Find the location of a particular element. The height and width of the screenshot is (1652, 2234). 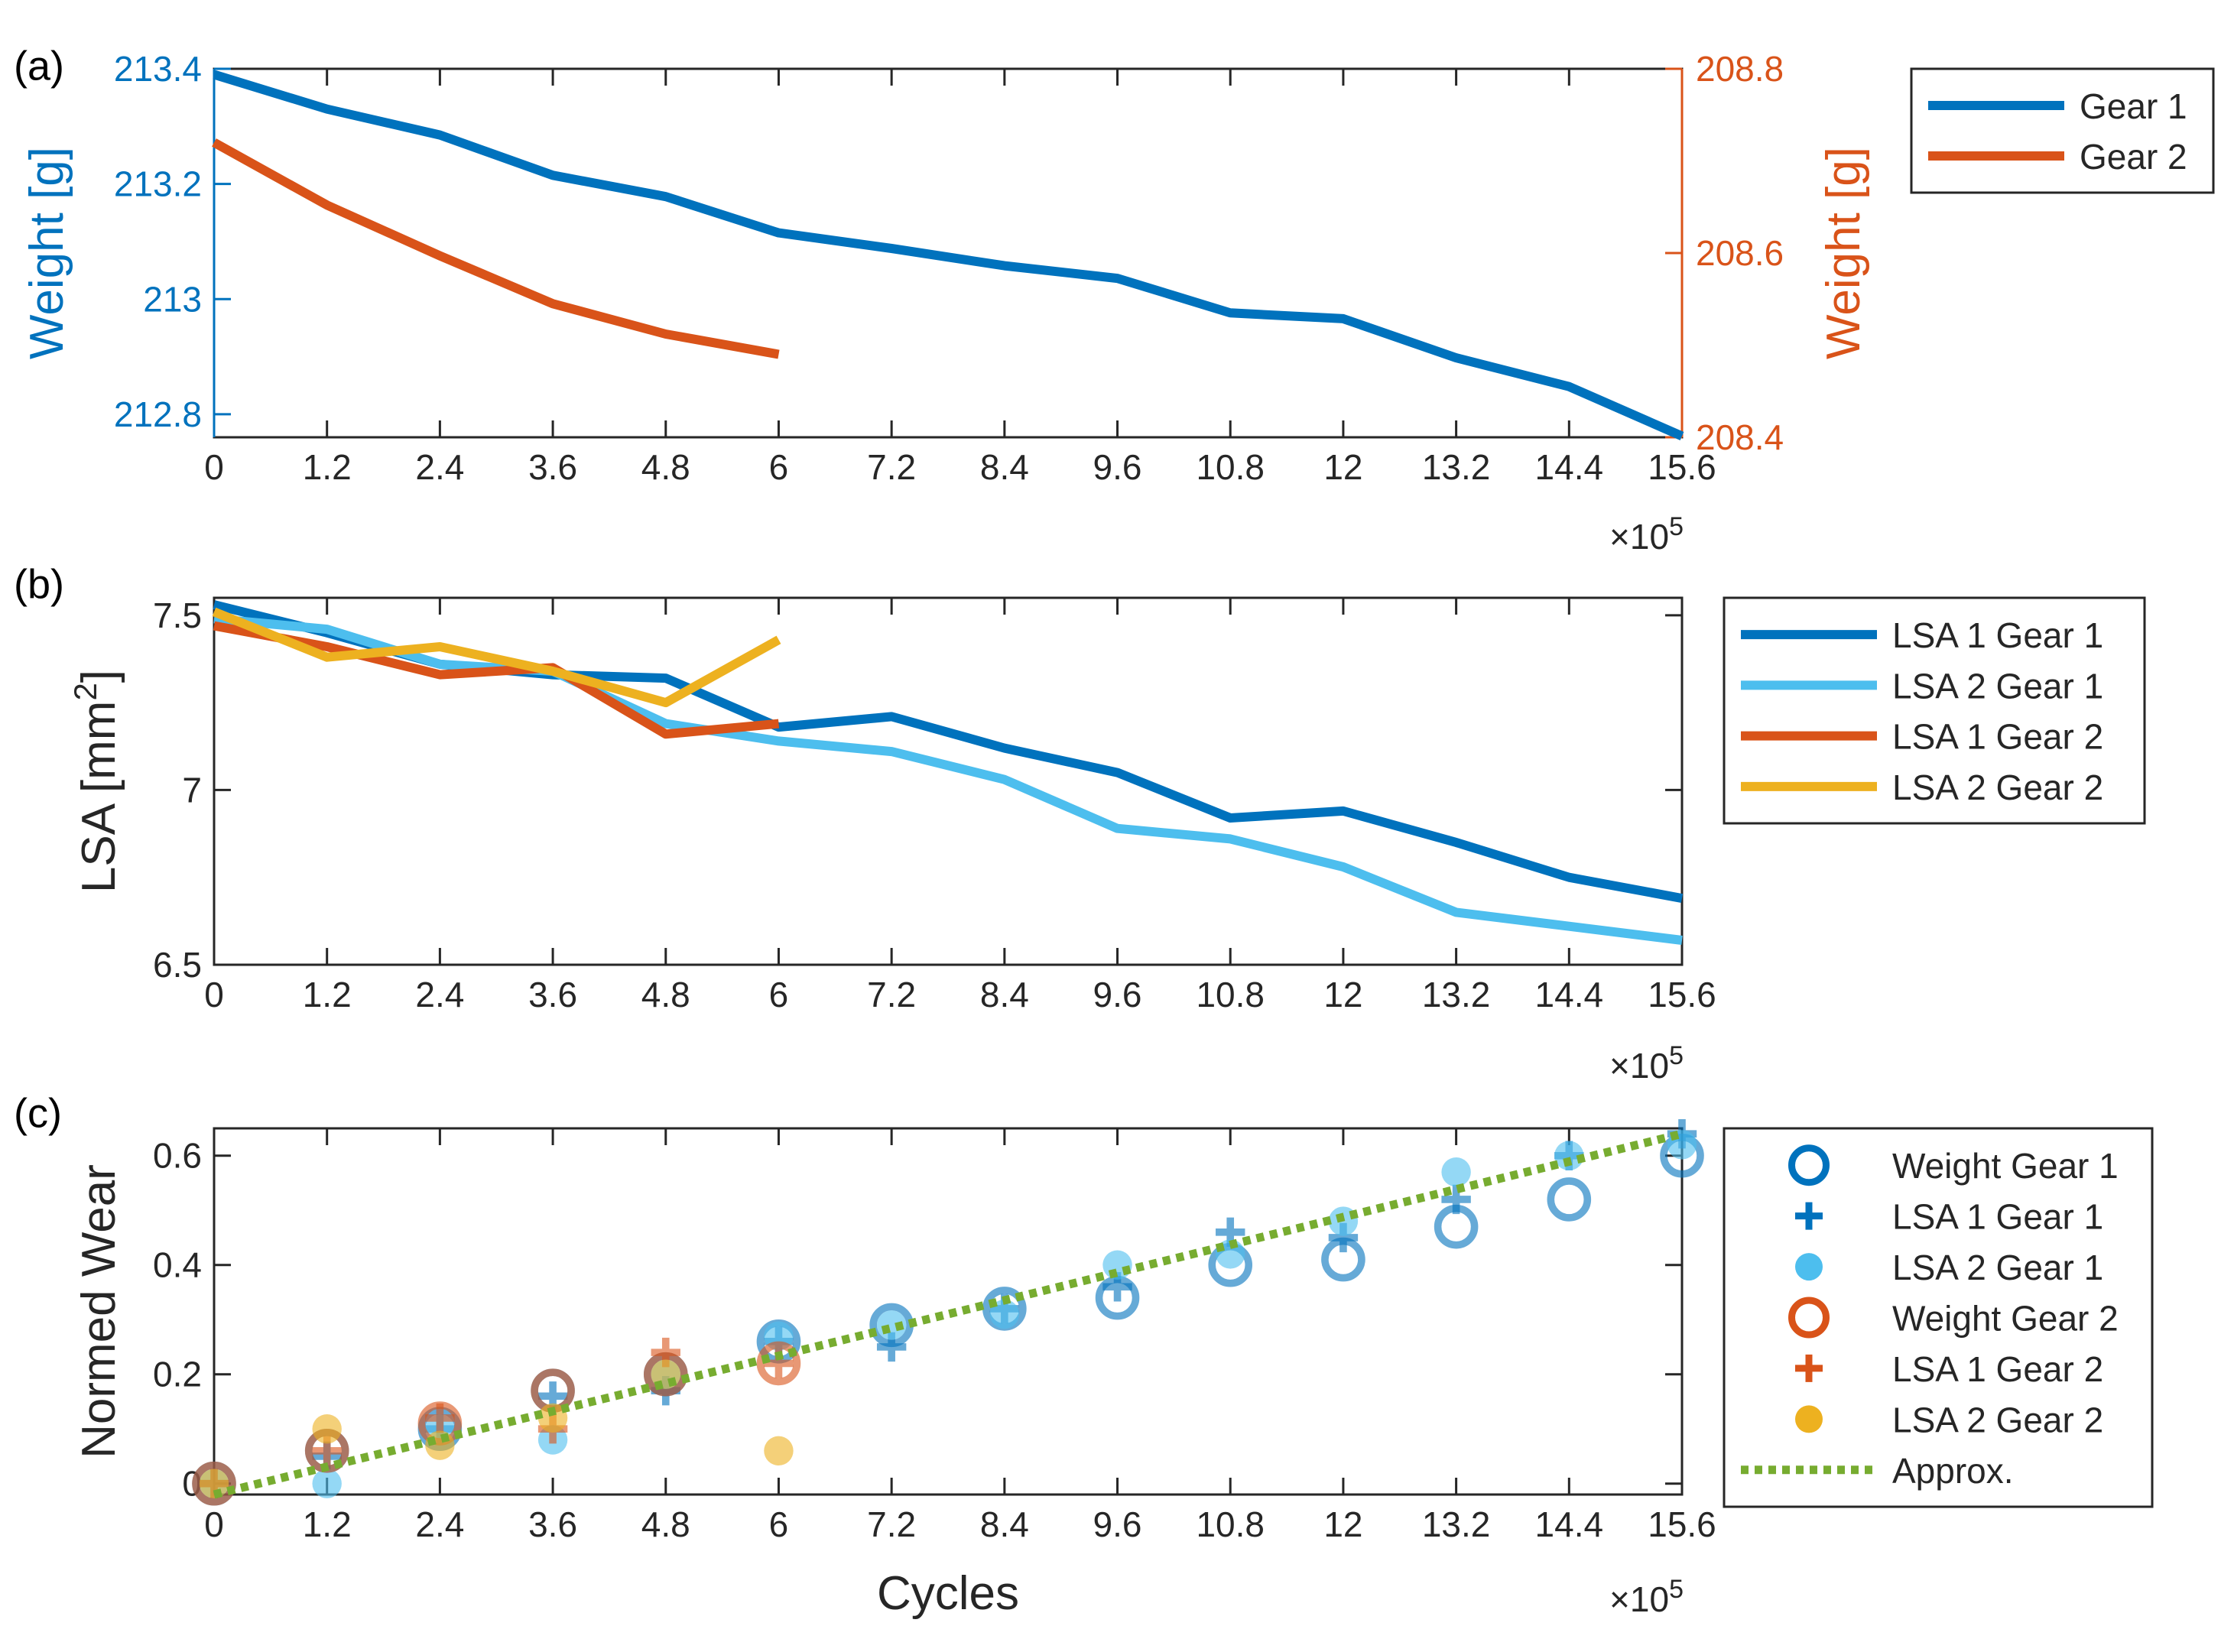

legend-label: Approx. is located at coordinates (1953, 1471).